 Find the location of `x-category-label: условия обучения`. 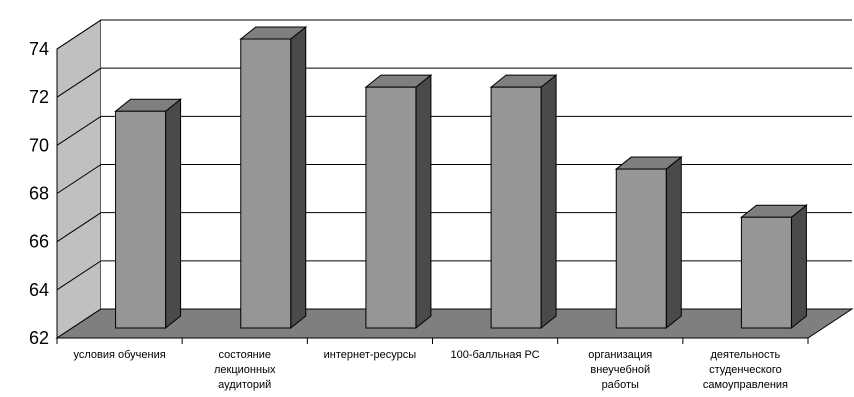

x-category-label: условия обучения is located at coordinates (119, 355).